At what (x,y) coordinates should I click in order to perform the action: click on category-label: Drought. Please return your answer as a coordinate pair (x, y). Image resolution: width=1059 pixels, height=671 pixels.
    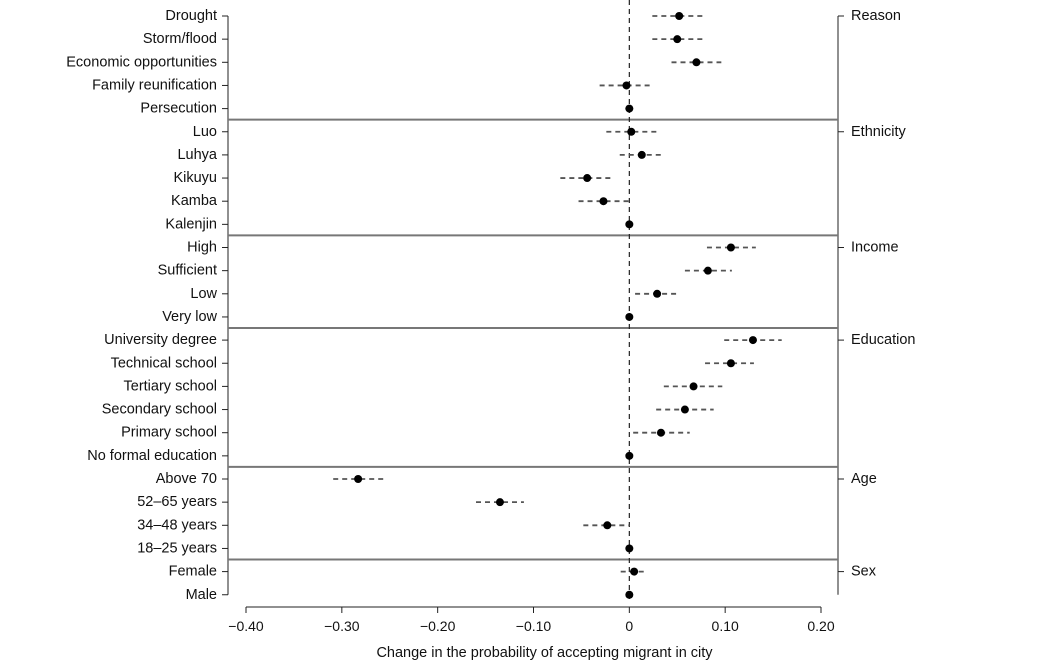
    Looking at the image, I should click on (191, 16).